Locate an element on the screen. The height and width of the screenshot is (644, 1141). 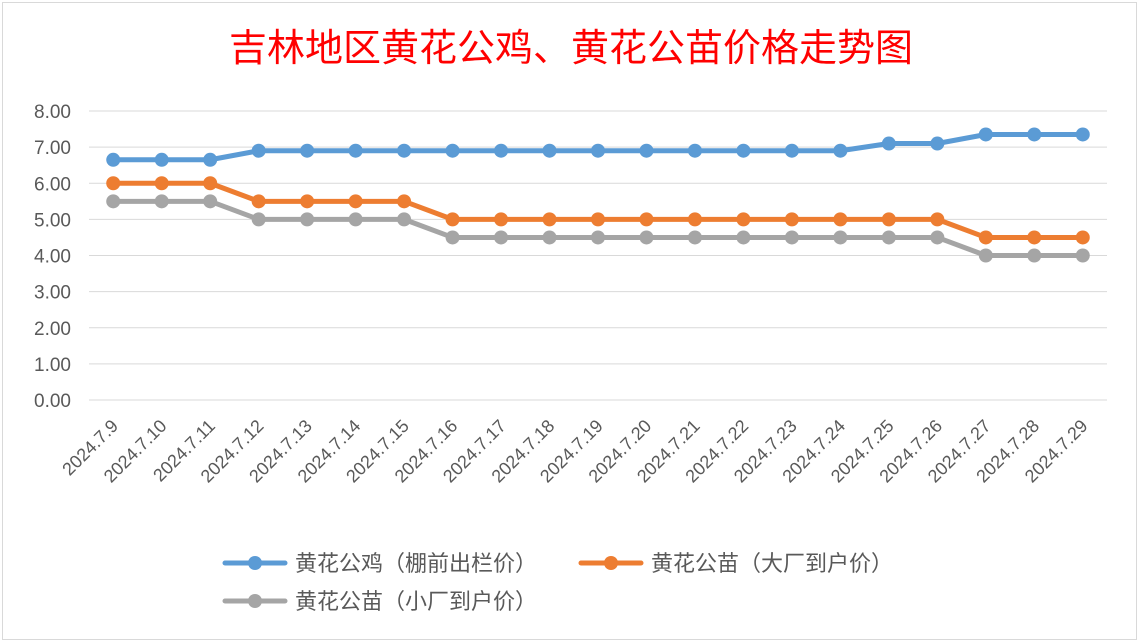
y-tick-label: 3.00 is located at coordinates (52, 293).